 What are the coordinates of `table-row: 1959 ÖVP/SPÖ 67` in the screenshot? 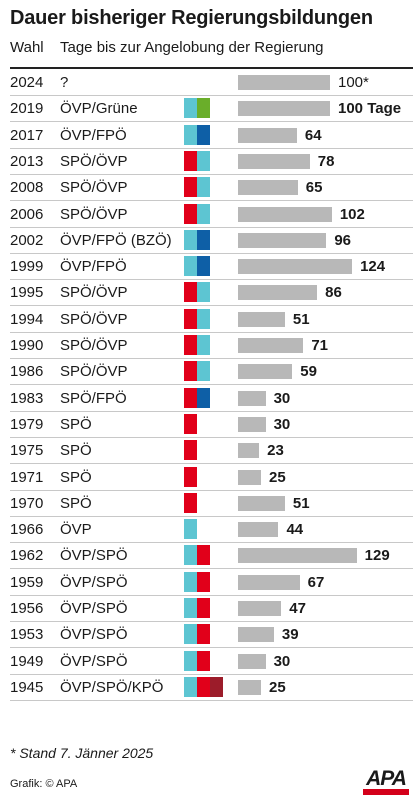 It's located at (211, 583).